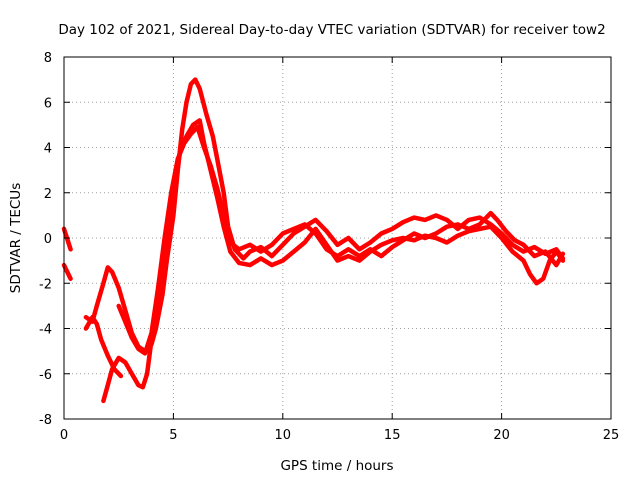 This screenshot has height=480, width=640. What do you see at coordinates (392, 435) in the screenshot?
I see `x-tick-label: 15` at bounding box center [392, 435].